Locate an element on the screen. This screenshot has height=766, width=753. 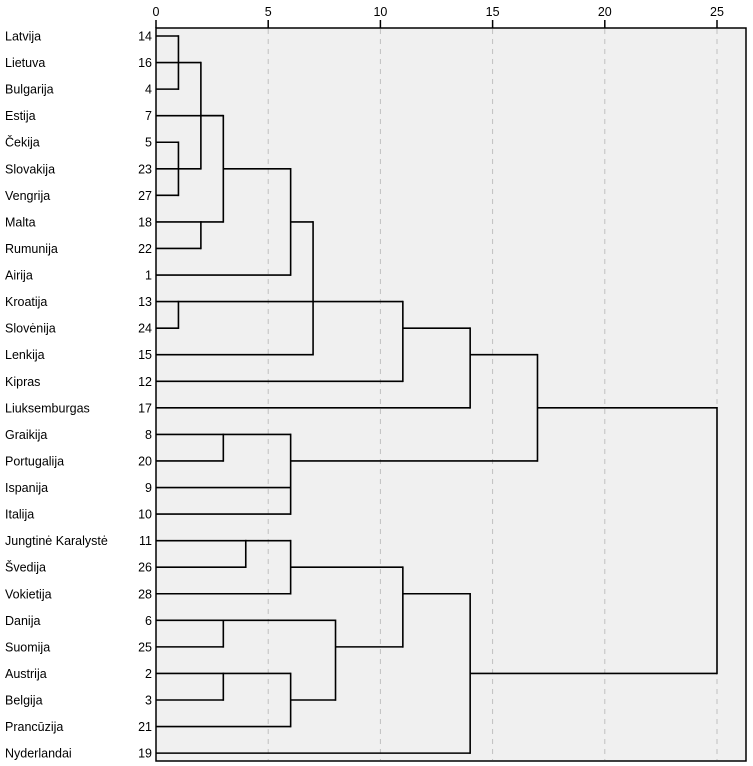
leaf-case-number: 22 is located at coordinates (145, 249).